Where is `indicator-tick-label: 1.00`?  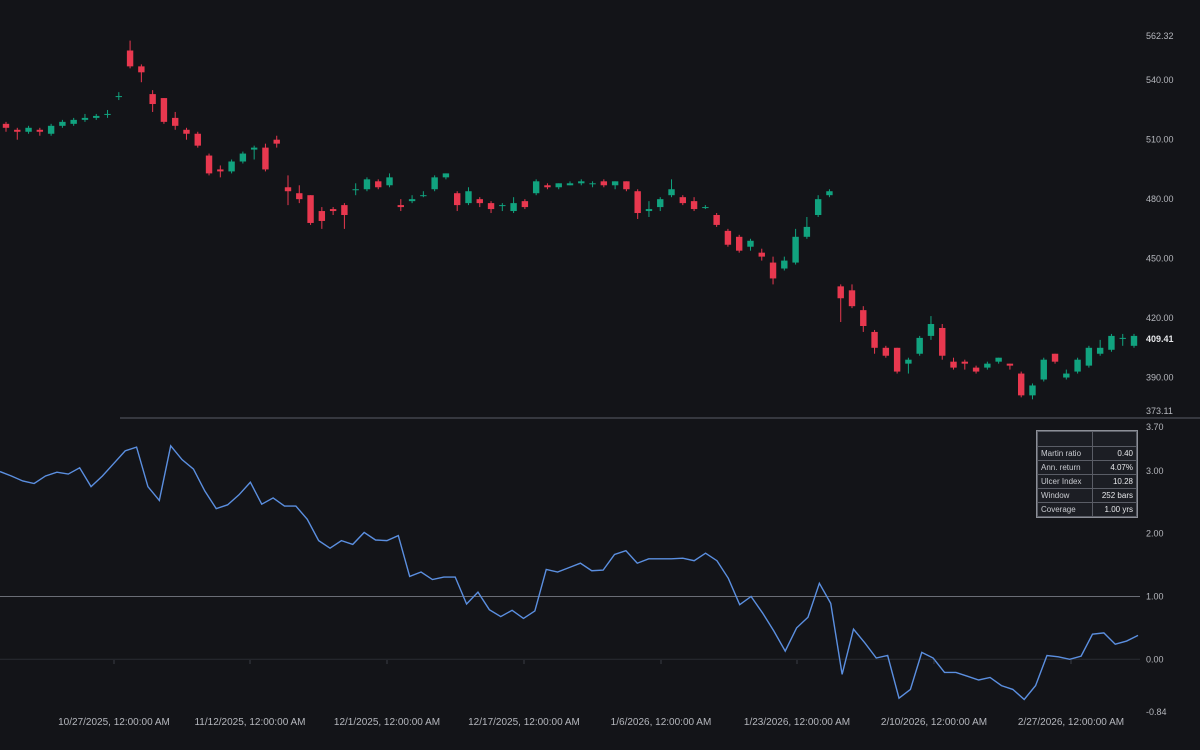
indicator-tick-label: 1.00 is located at coordinates (1155, 596).